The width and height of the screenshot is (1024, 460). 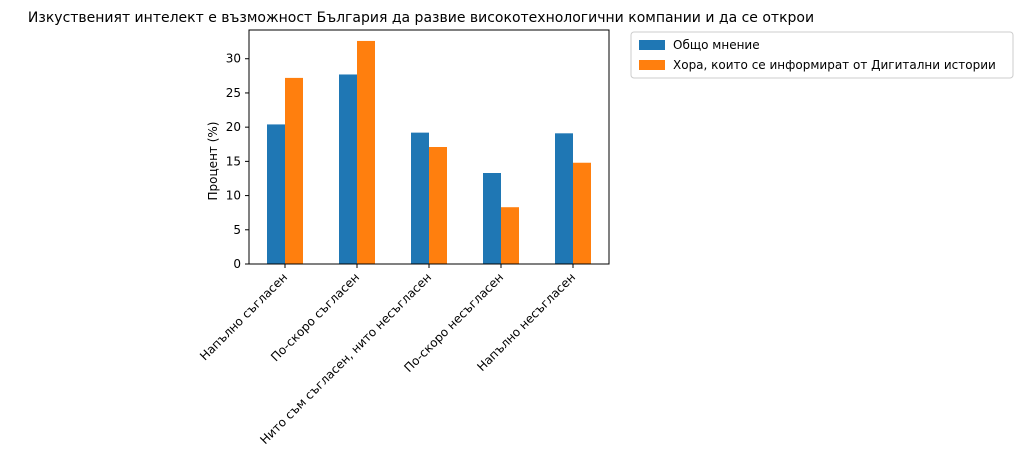 I want to click on y-tick-label: 25, so click(x=233, y=93).